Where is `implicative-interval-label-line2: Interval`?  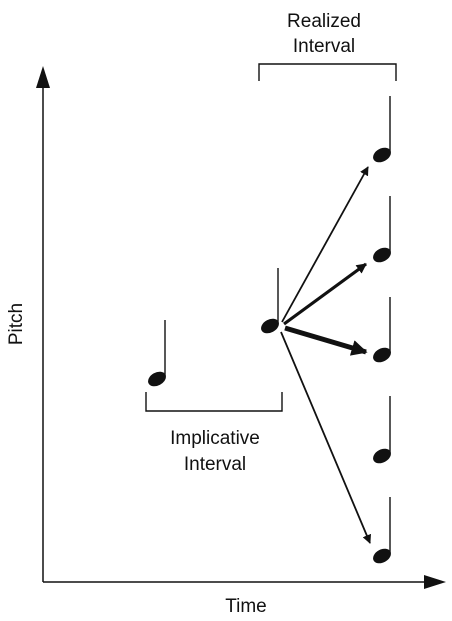 implicative-interval-label-line2: Interval is located at coordinates (215, 464).